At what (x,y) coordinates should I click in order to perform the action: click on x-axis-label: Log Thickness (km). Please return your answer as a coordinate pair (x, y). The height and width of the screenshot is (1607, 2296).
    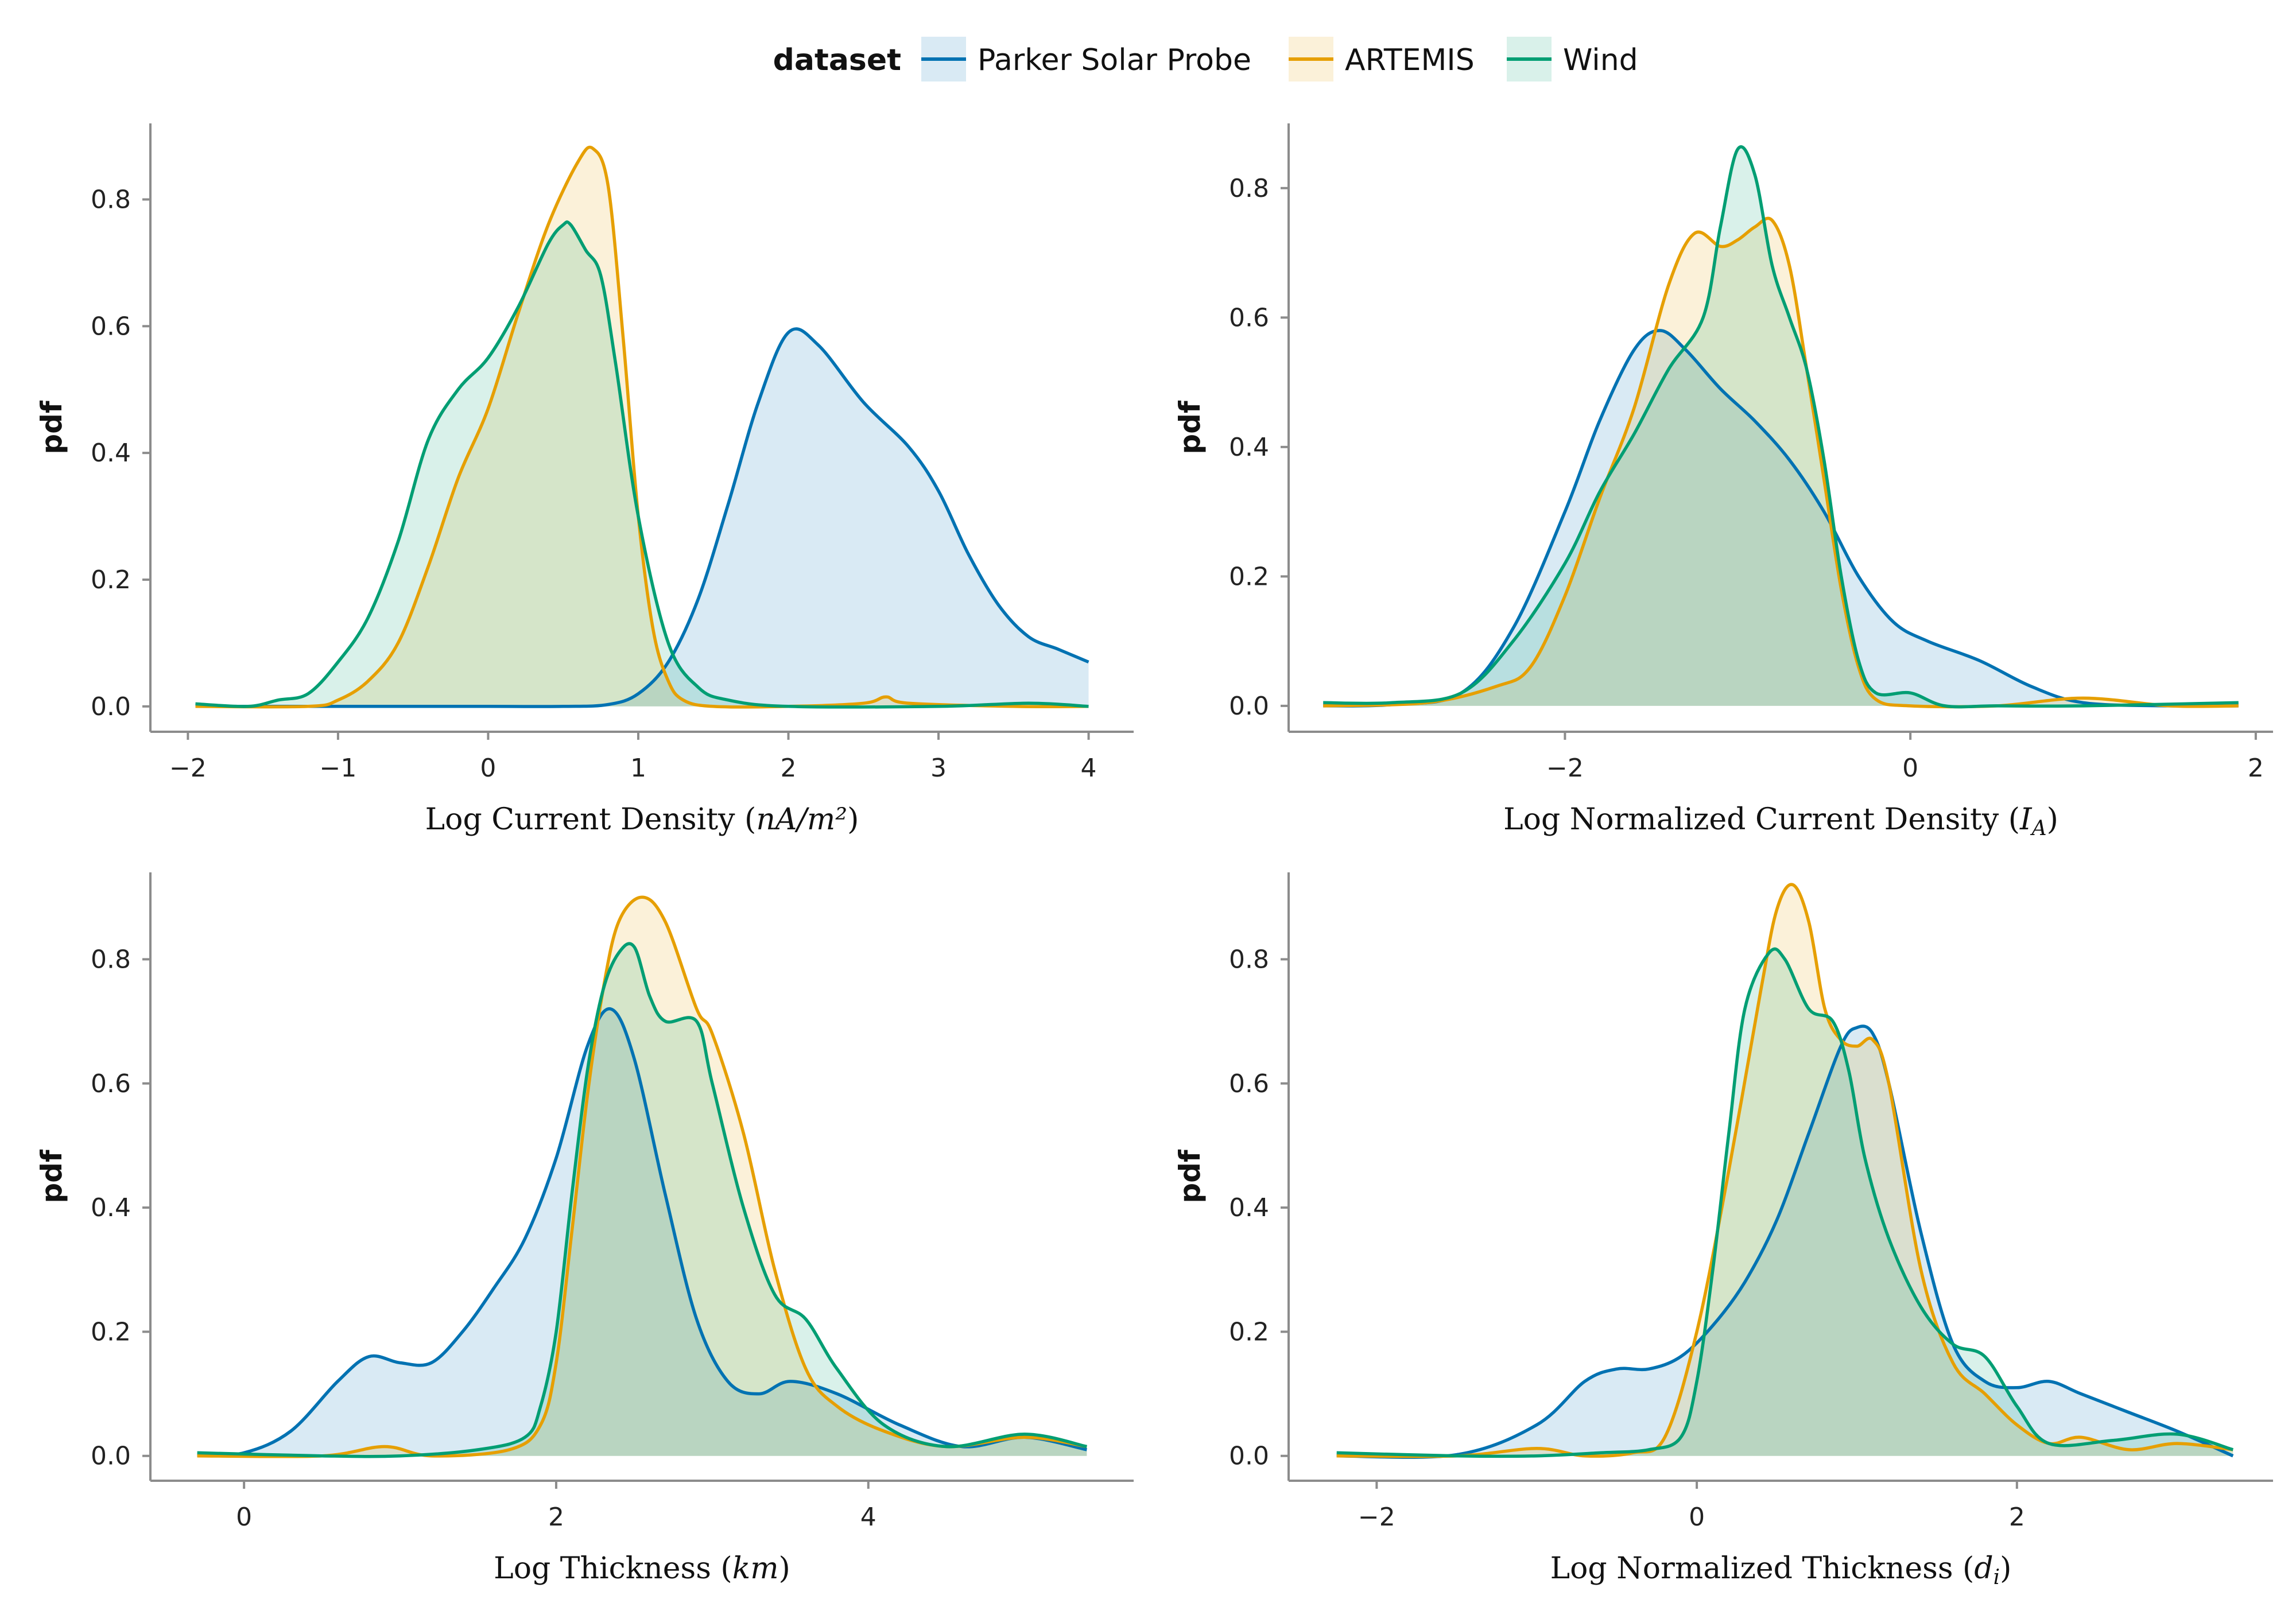
    Looking at the image, I should click on (642, 1569).